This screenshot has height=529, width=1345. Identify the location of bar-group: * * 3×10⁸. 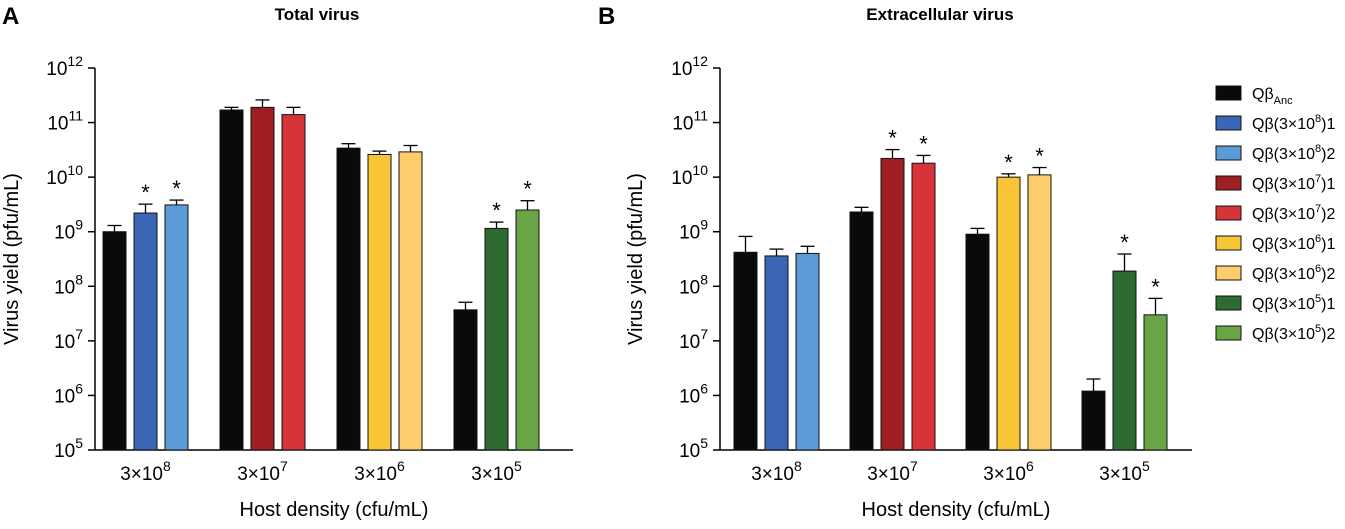
(145, 330).